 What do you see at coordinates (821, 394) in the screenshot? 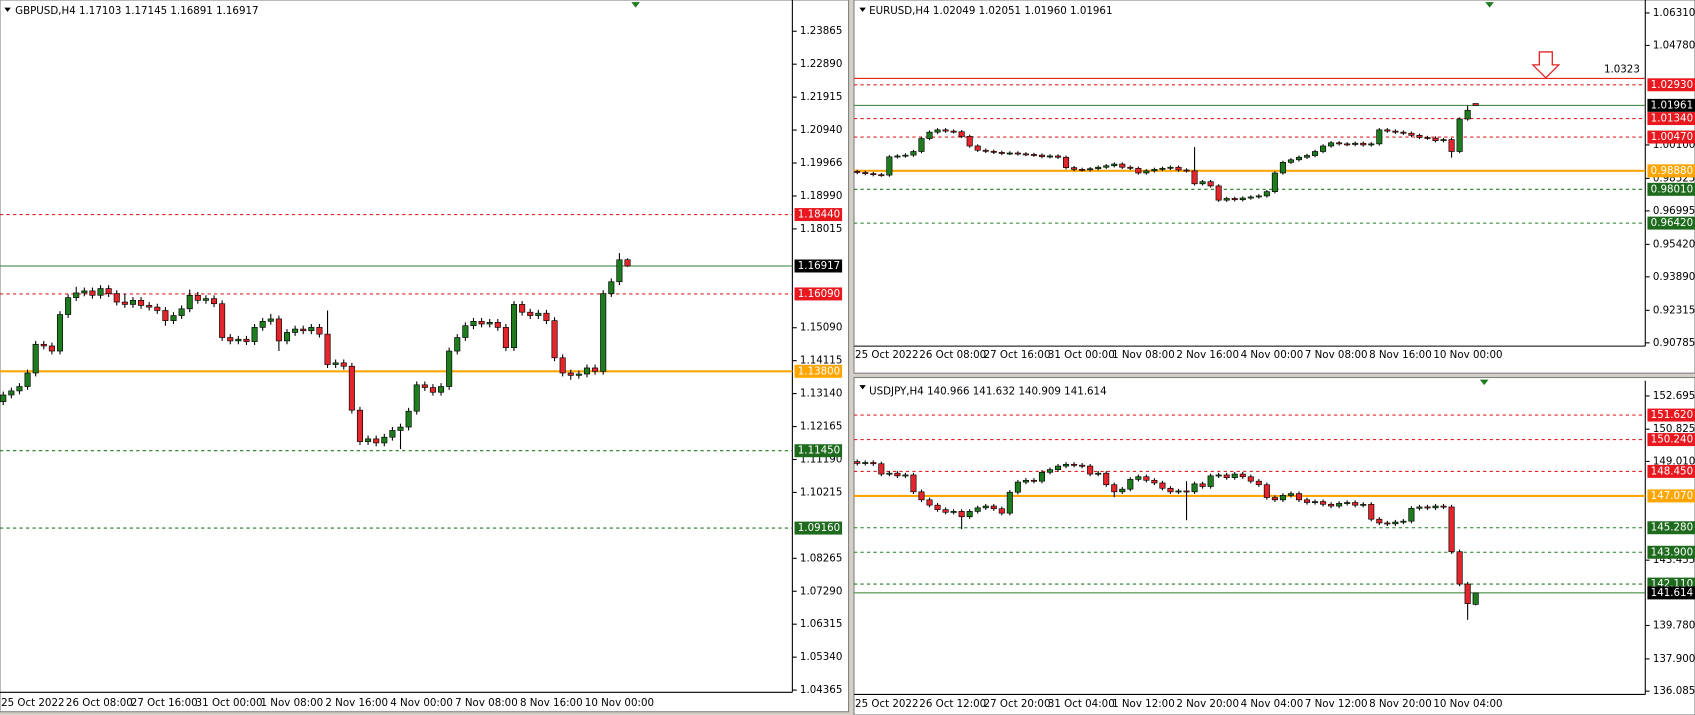
I see `y-tick-label: 1.13140` at bounding box center [821, 394].